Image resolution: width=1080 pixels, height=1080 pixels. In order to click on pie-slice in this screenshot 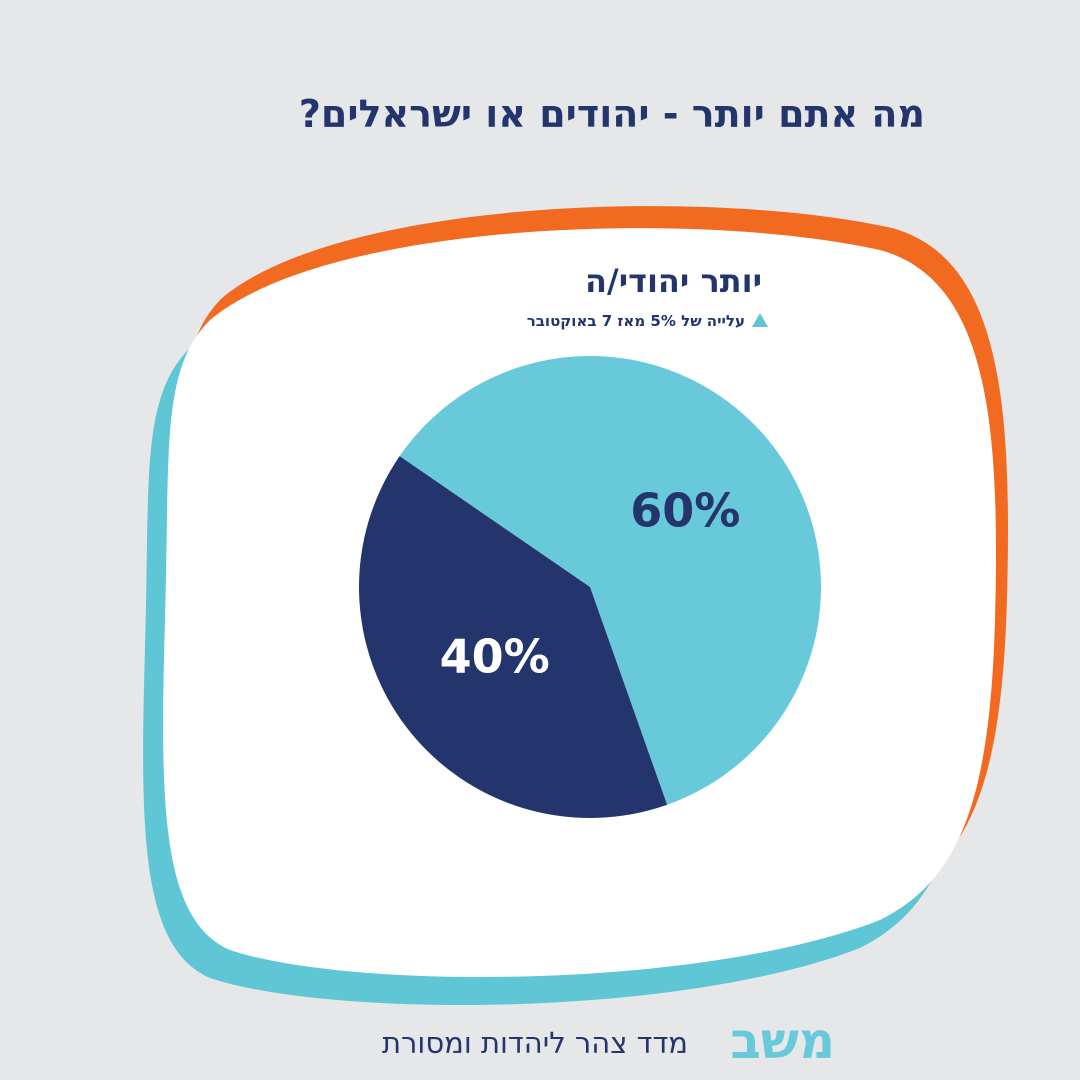, I will do `click(513, 637)`.